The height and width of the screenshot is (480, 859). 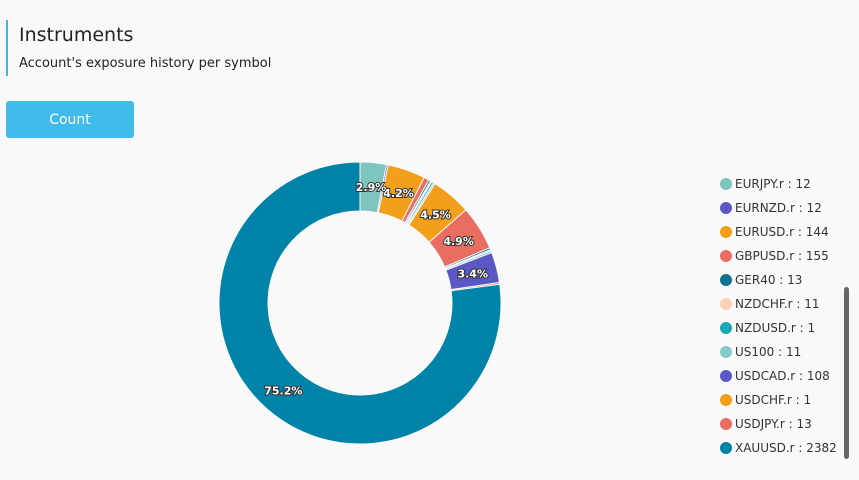 I want to click on legend-item: EURJPY.r : 12, so click(x=778, y=184).